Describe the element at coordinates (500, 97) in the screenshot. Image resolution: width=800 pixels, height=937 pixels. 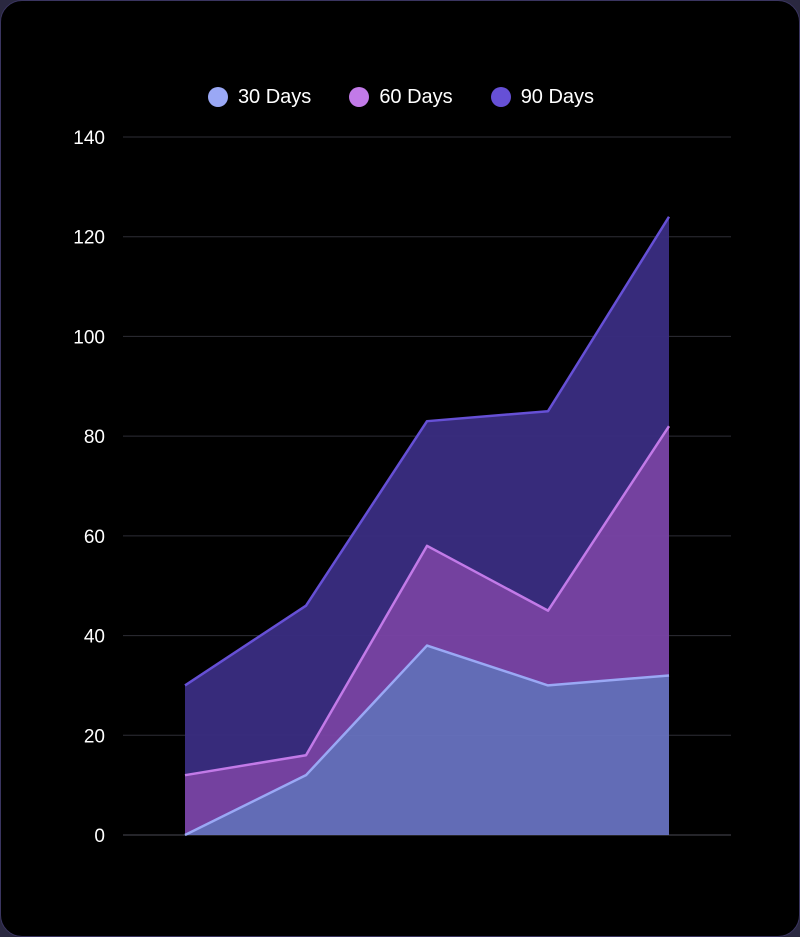
I see `legend-dot-90-days-icon` at that location.